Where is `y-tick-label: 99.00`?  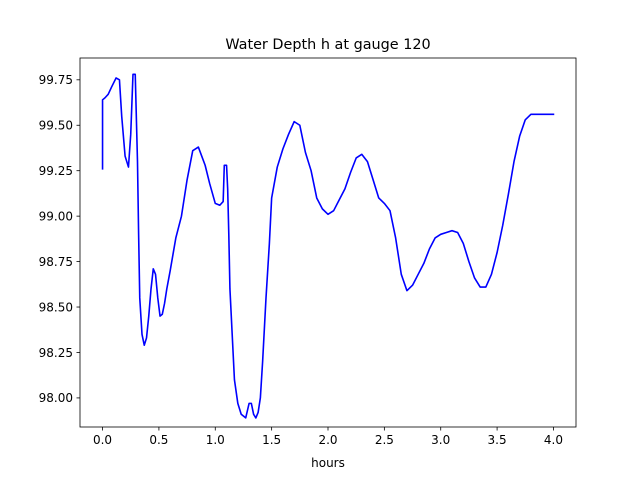 y-tick-label: 99.00 is located at coordinates (56, 216).